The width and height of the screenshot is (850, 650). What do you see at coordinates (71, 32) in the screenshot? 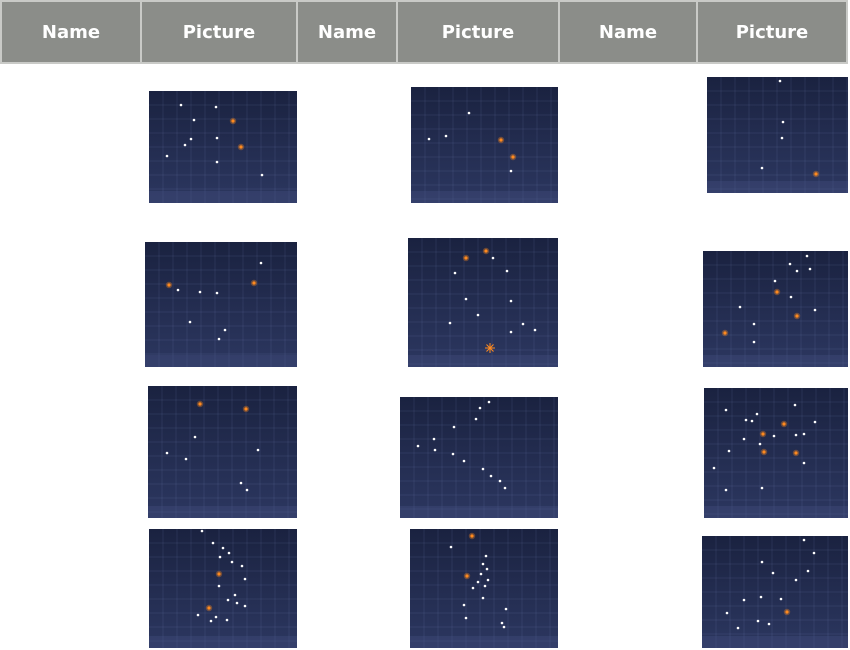
I see `header-name-1: Name` at bounding box center [71, 32].